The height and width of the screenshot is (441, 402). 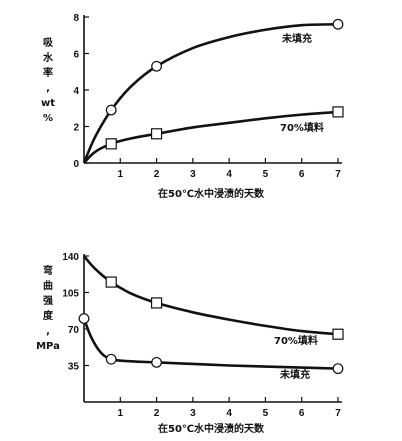 I want to click on y-tick-label: 2, so click(x=76, y=128).